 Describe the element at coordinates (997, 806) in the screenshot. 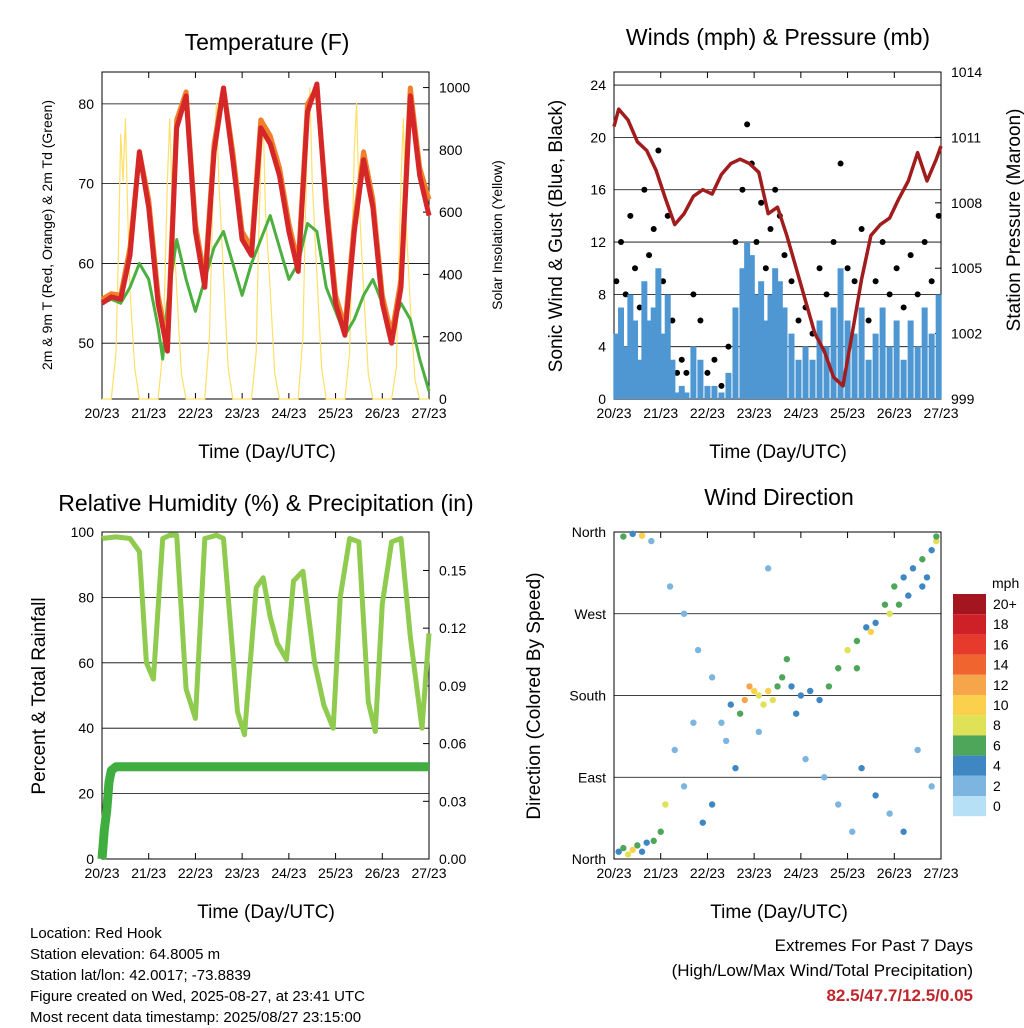

I see `legend-label: 0` at that location.